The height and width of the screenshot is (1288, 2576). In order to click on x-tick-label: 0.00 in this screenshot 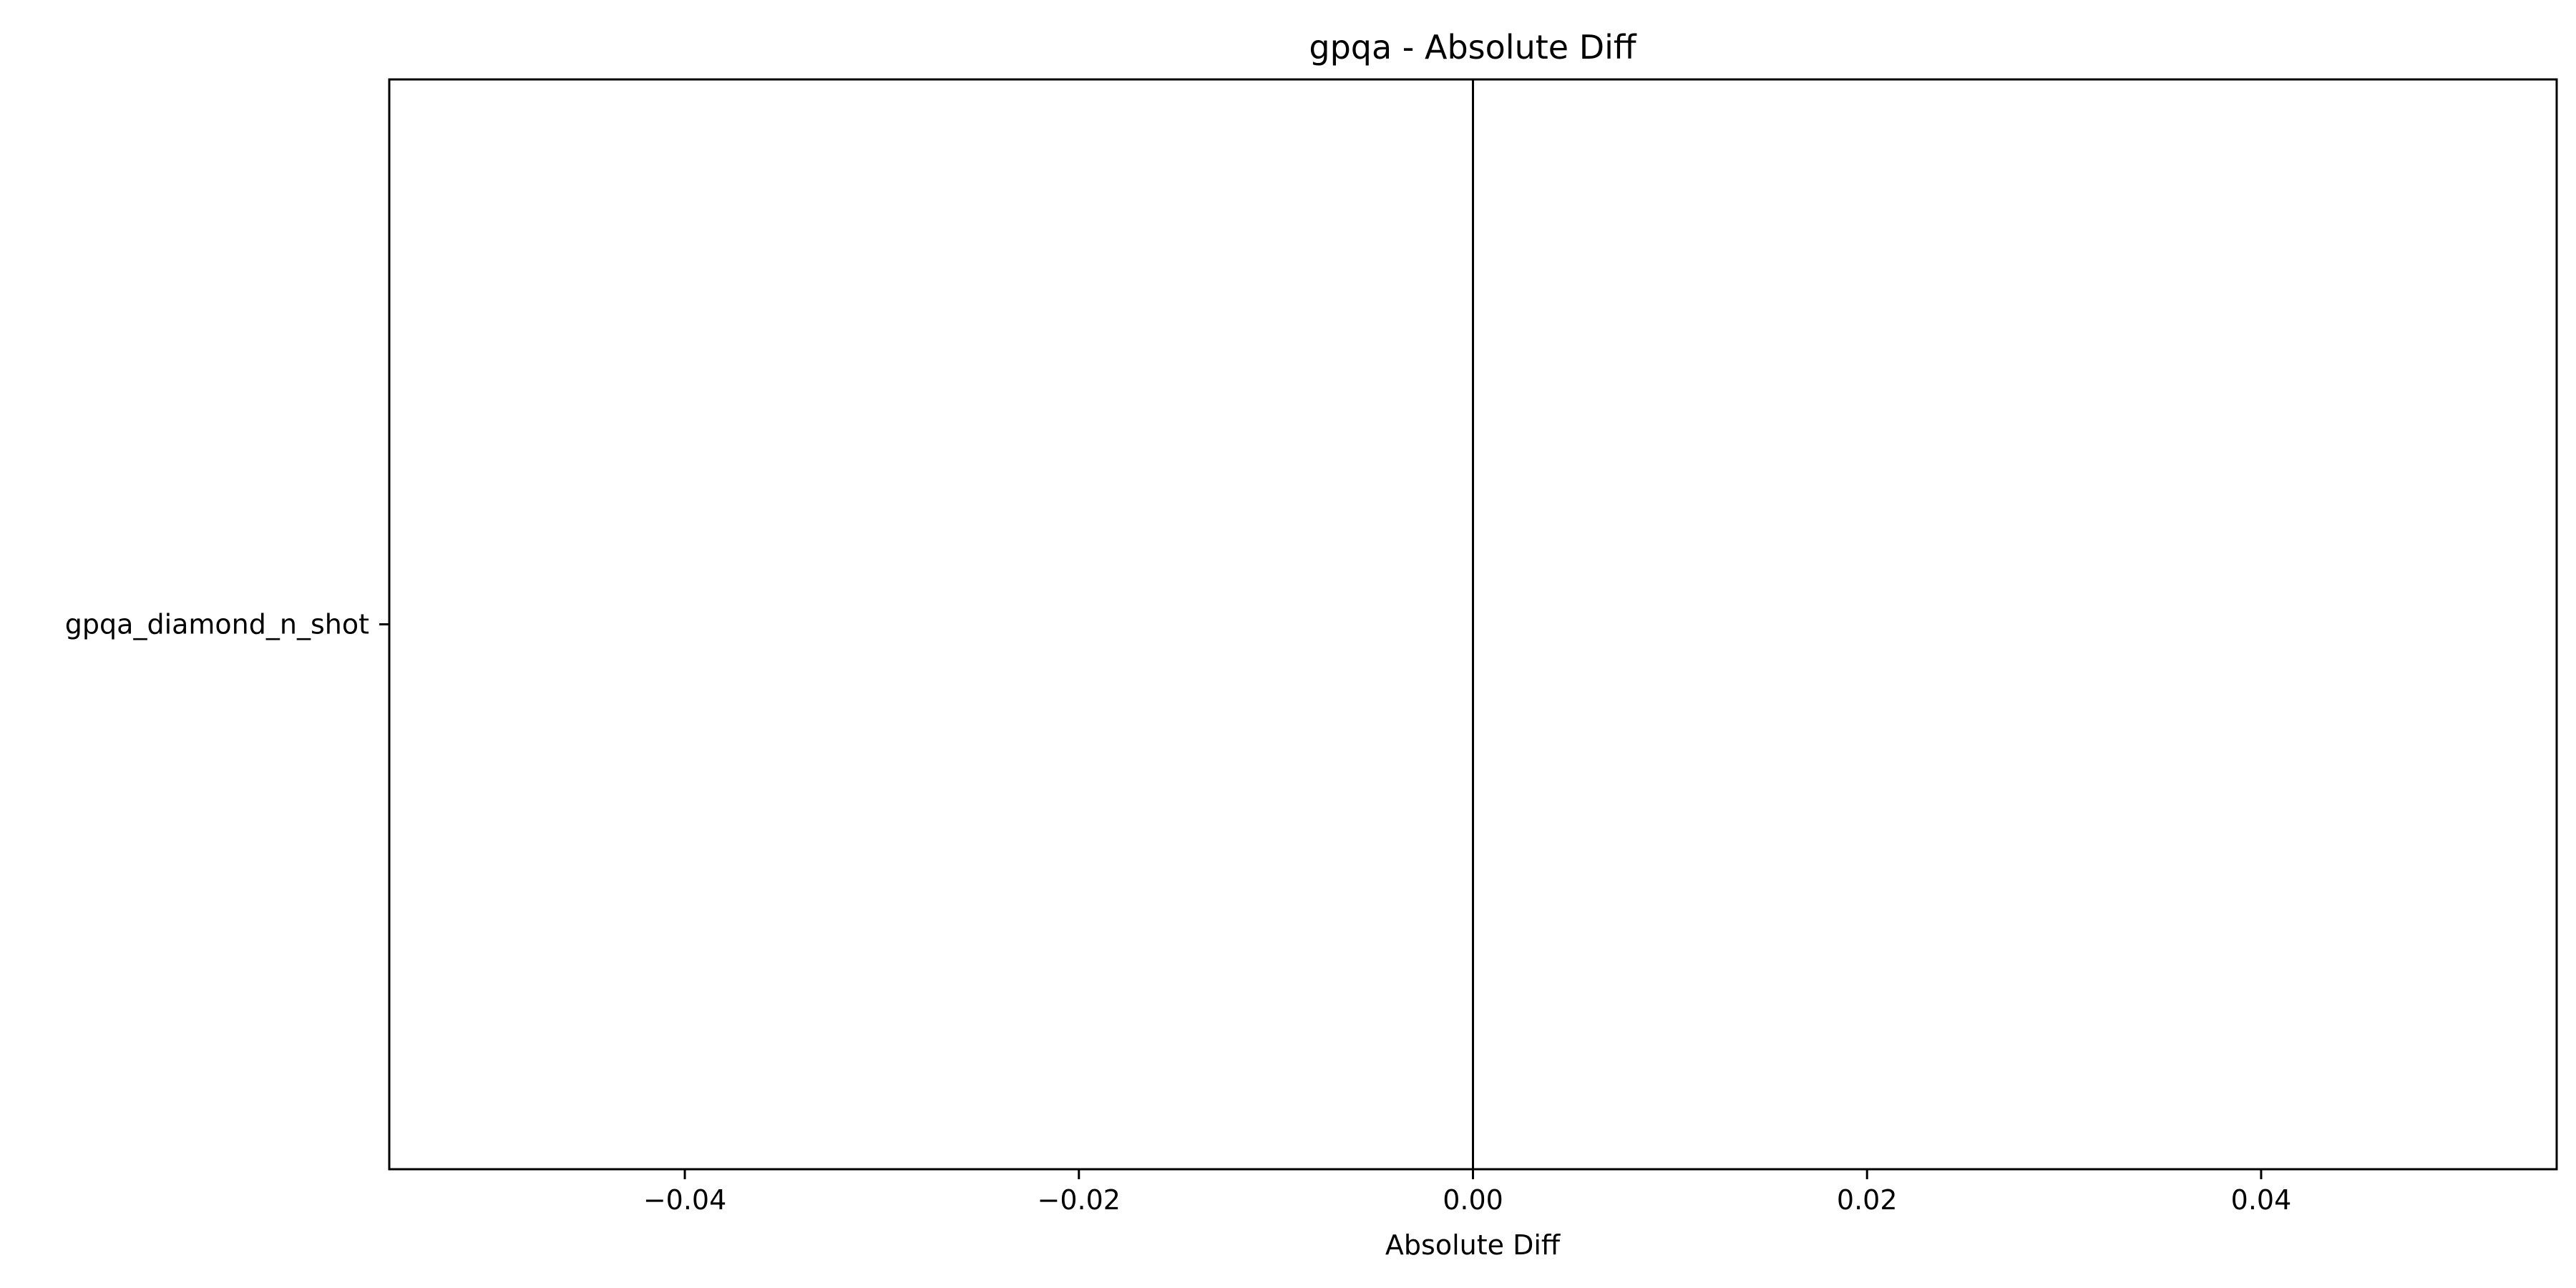, I will do `click(1473, 1200)`.